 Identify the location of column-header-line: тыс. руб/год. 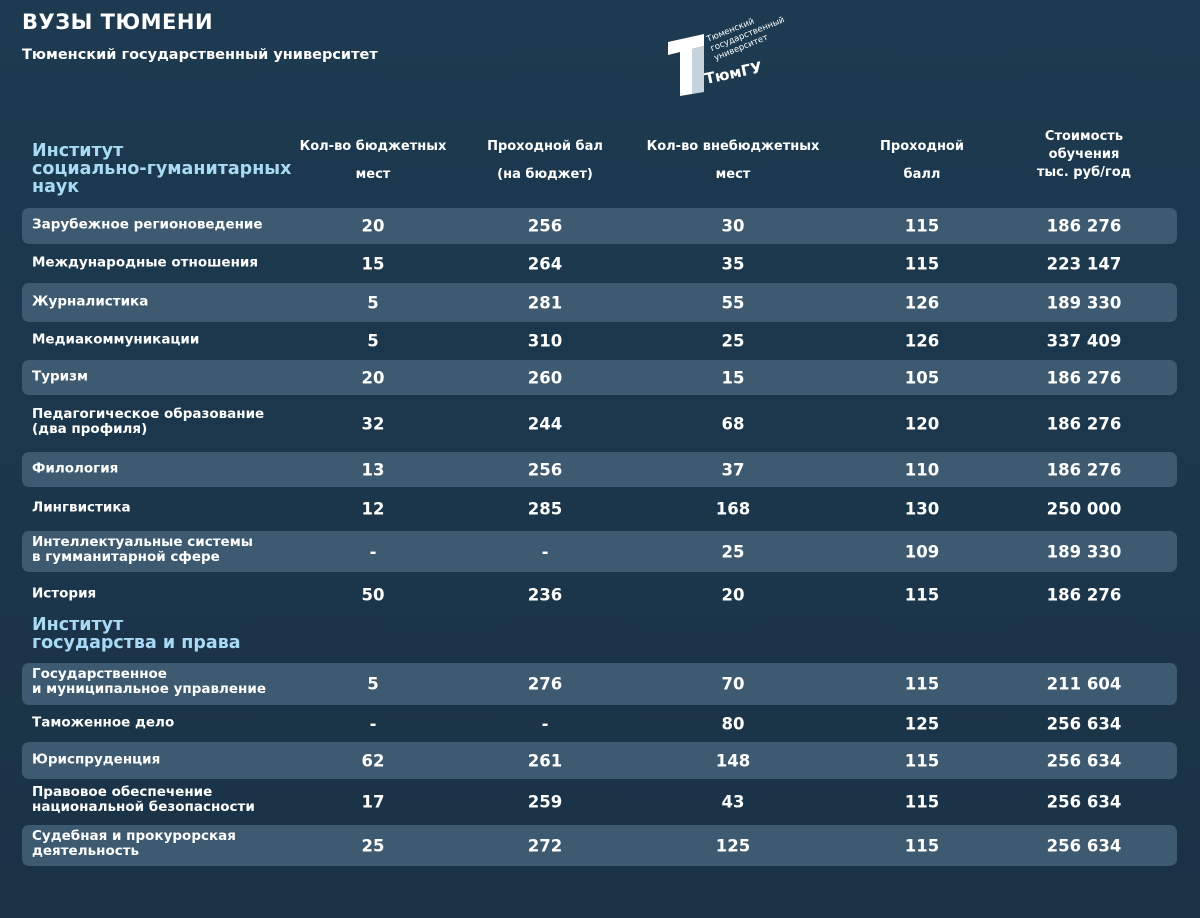
(1084, 172).